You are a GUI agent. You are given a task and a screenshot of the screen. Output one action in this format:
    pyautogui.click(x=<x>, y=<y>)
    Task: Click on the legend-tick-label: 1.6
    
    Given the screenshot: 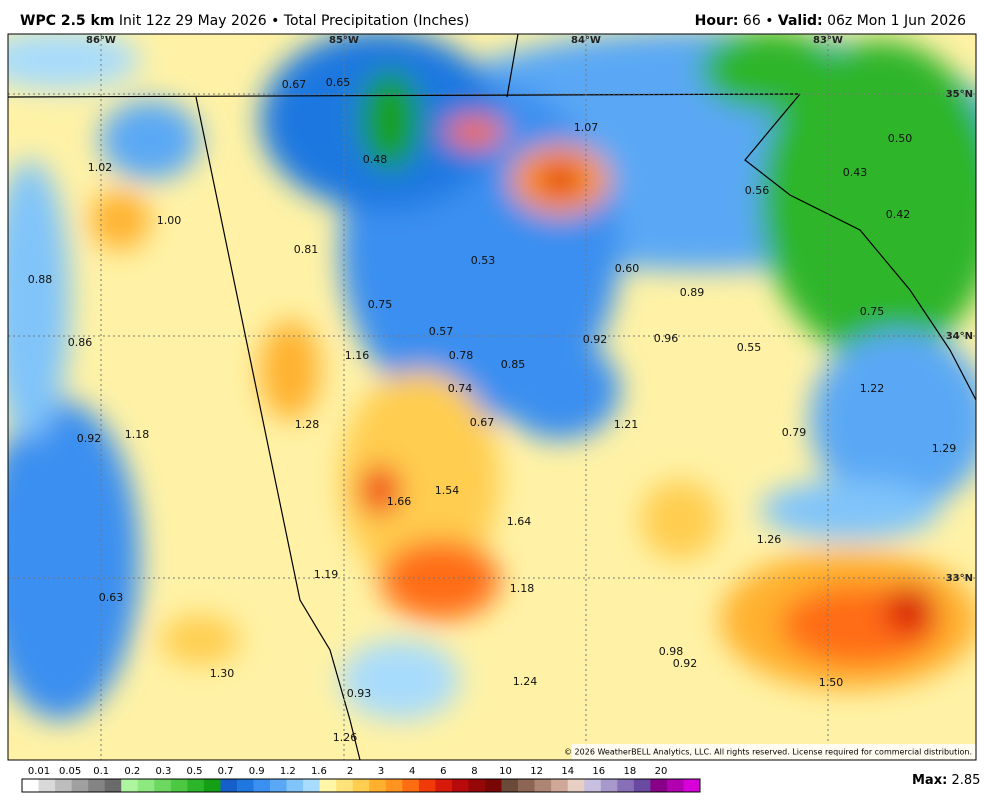 What is the action you would take?
    pyautogui.click(x=319, y=771)
    